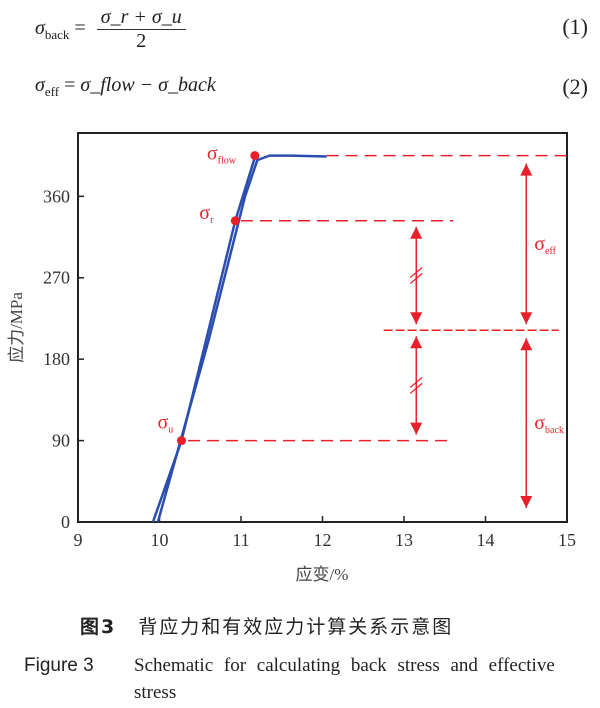 The height and width of the screenshot is (708, 600). I want to click on eq2-rhs: σ_flow − σ_back, so click(148, 85).